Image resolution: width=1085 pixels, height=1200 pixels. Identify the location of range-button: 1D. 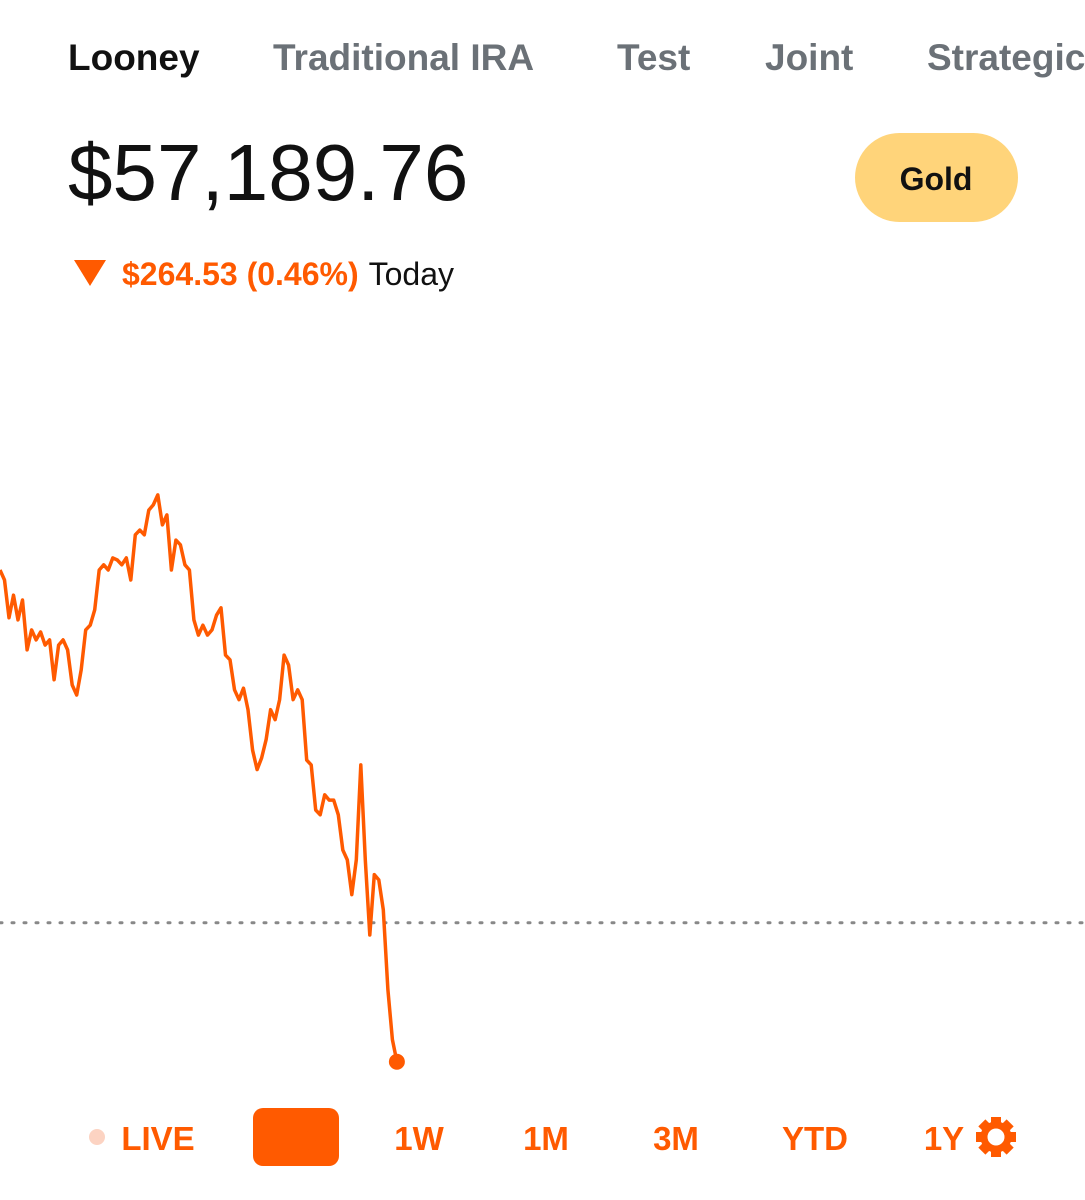
(296, 1138).